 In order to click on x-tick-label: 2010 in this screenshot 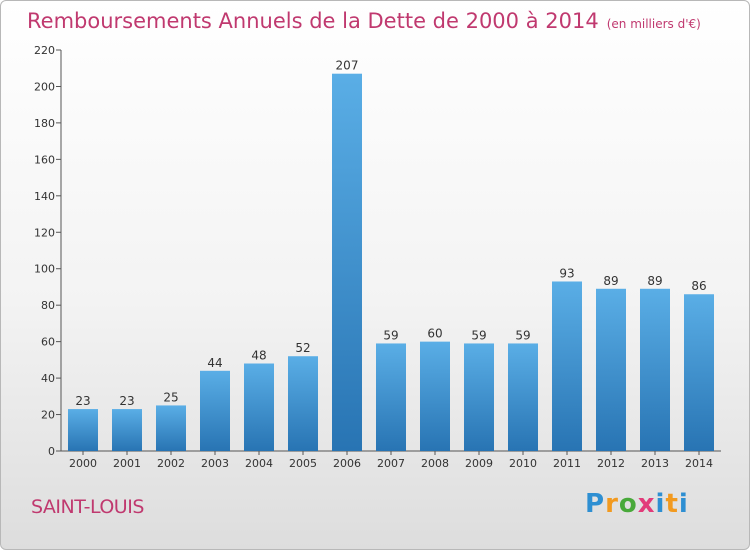, I will do `click(523, 463)`.